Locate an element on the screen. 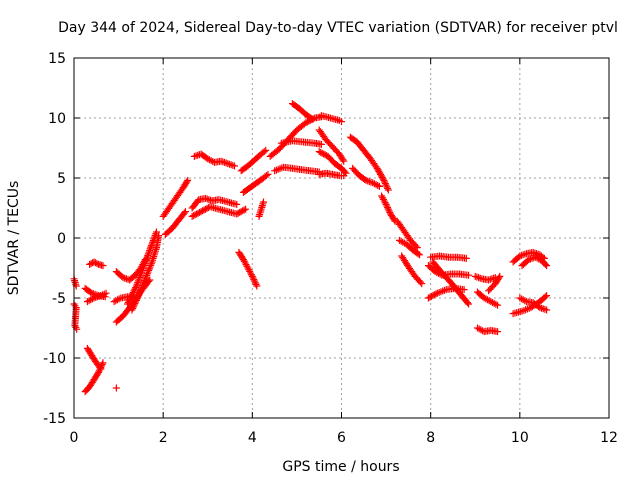 This screenshot has height=480, width=640. y-tick-label: -5 is located at coordinates (59, 299).